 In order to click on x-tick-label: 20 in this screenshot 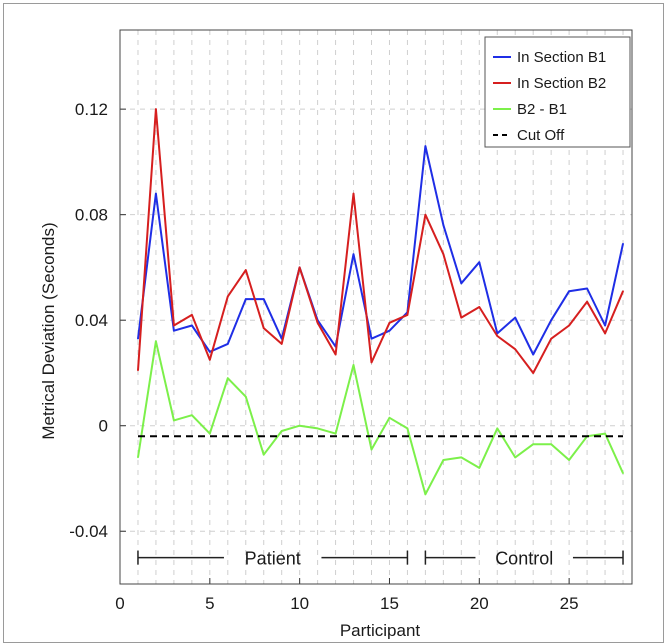, I will do `click(479, 603)`.